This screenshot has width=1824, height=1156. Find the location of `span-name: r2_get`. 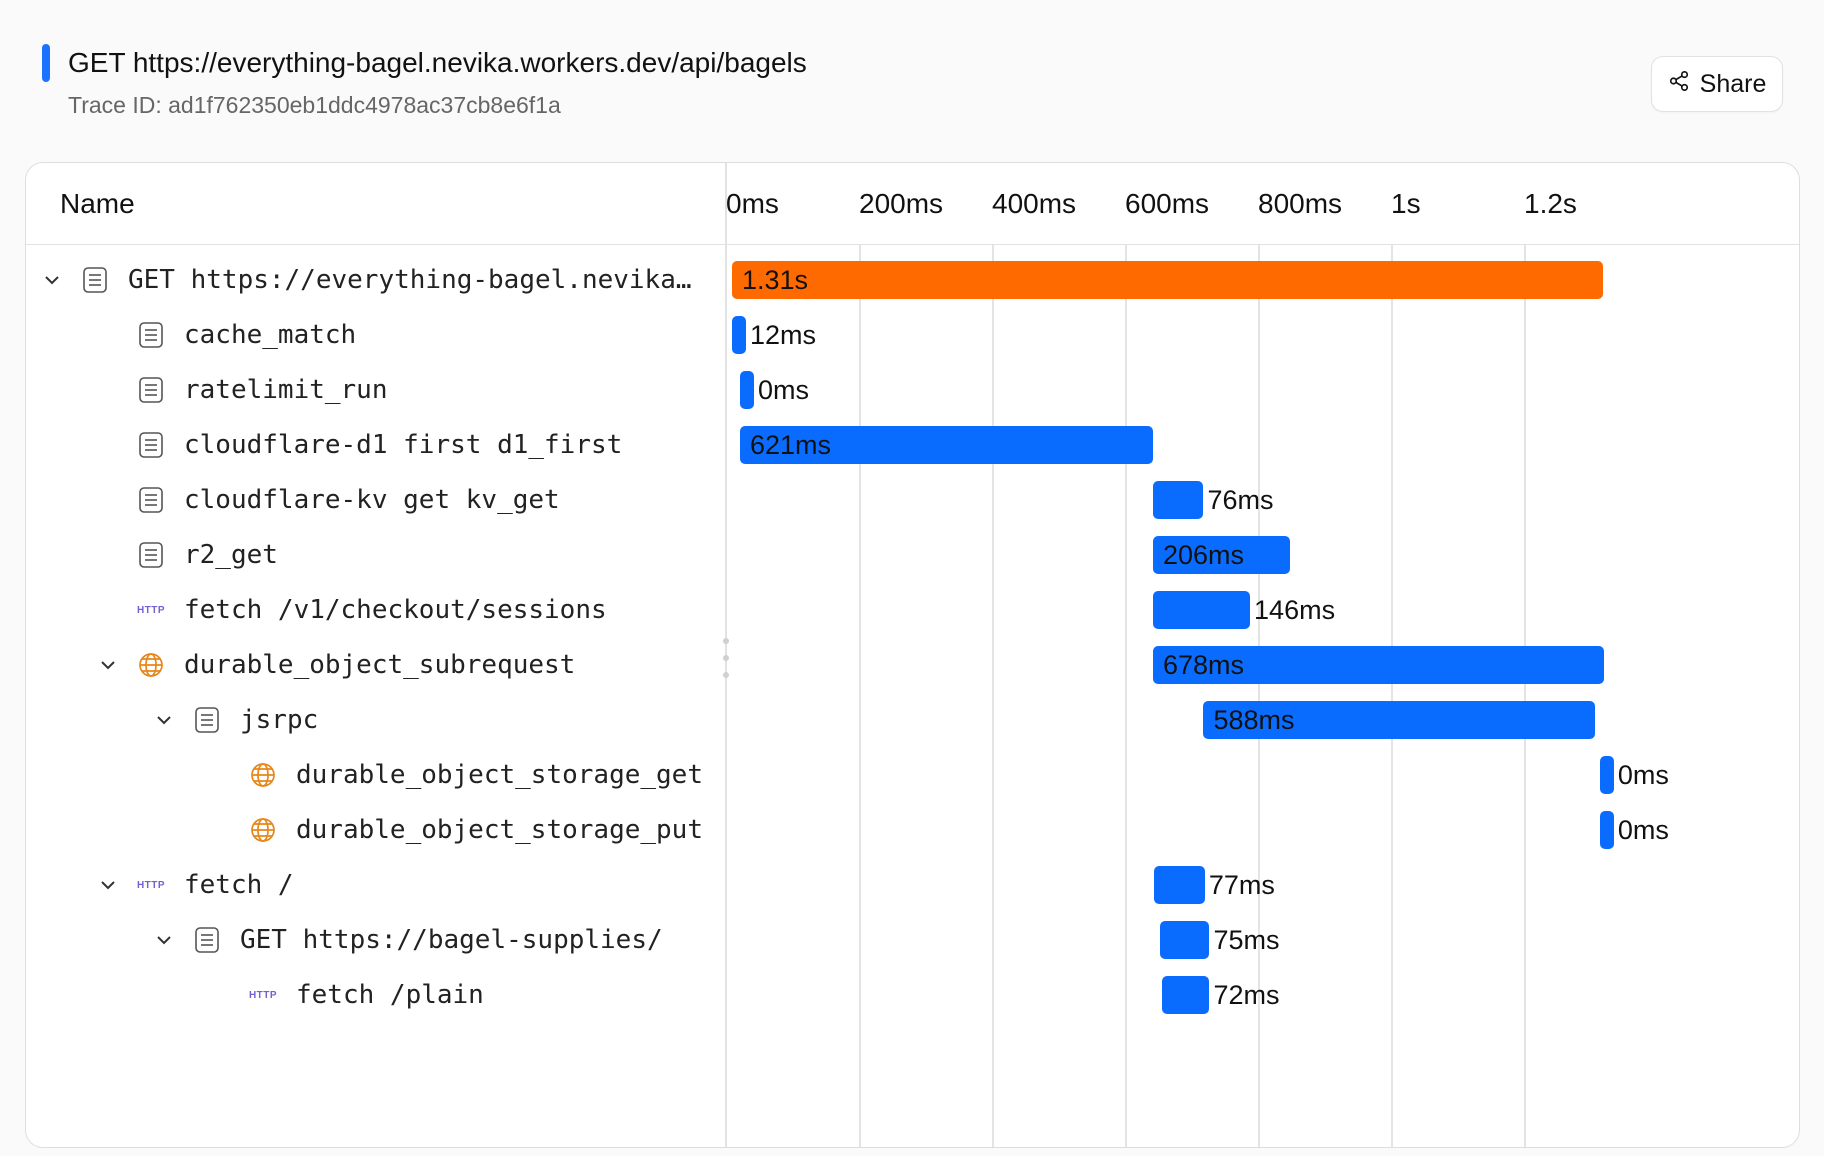

span-name: r2_get is located at coordinates (231, 555).